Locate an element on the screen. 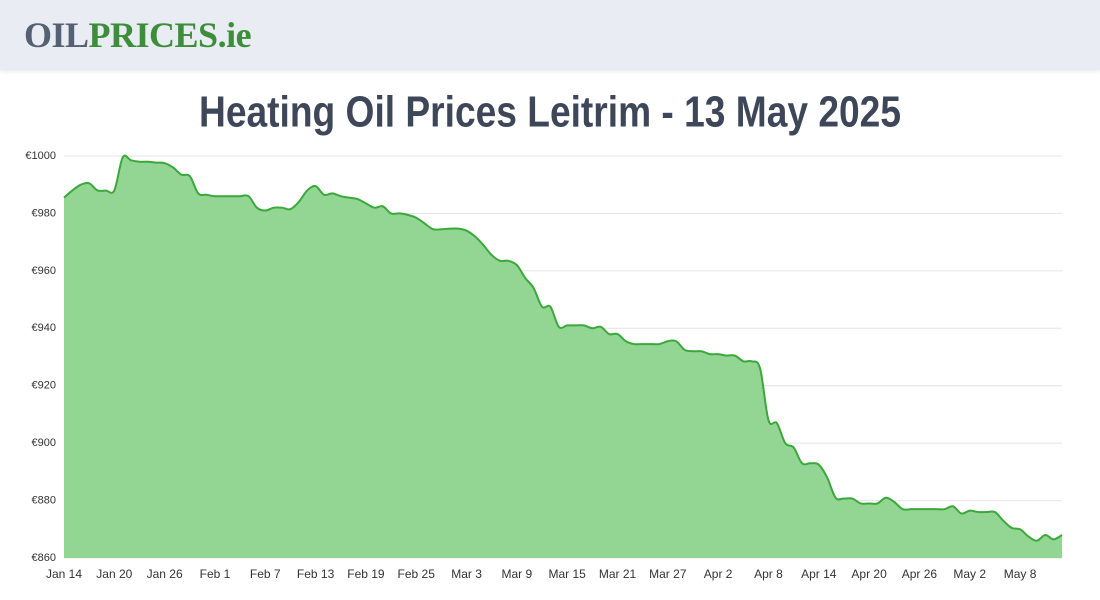  chart-title: Heating Oil Prices Leitrim - 13 May 2025 is located at coordinates (550, 112).